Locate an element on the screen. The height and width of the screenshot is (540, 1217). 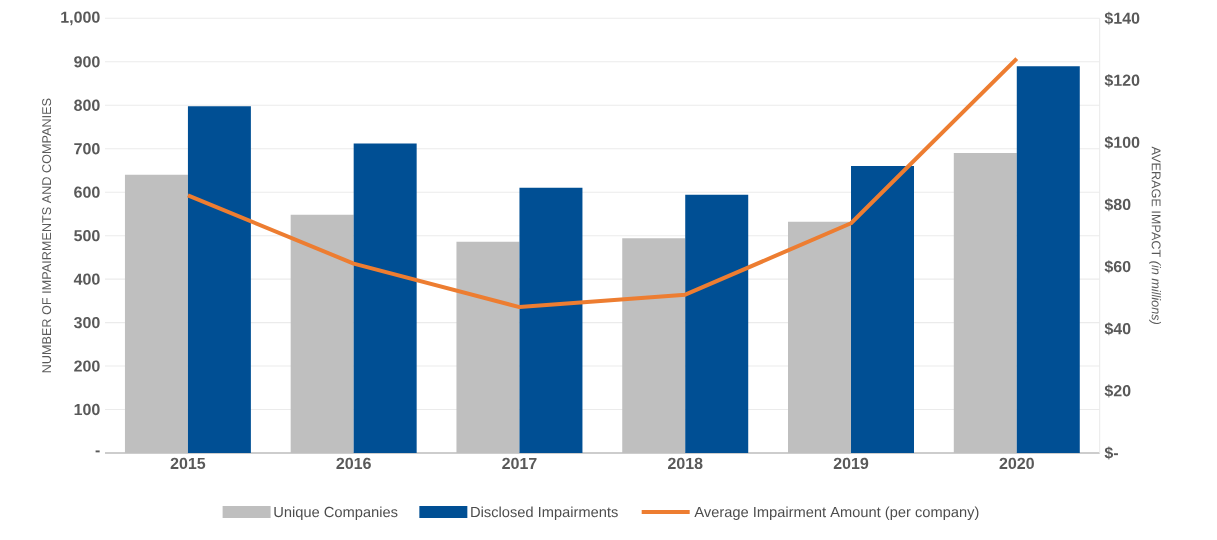
legend-label: Disclosed Impairments is located at coordinates (544, 513).